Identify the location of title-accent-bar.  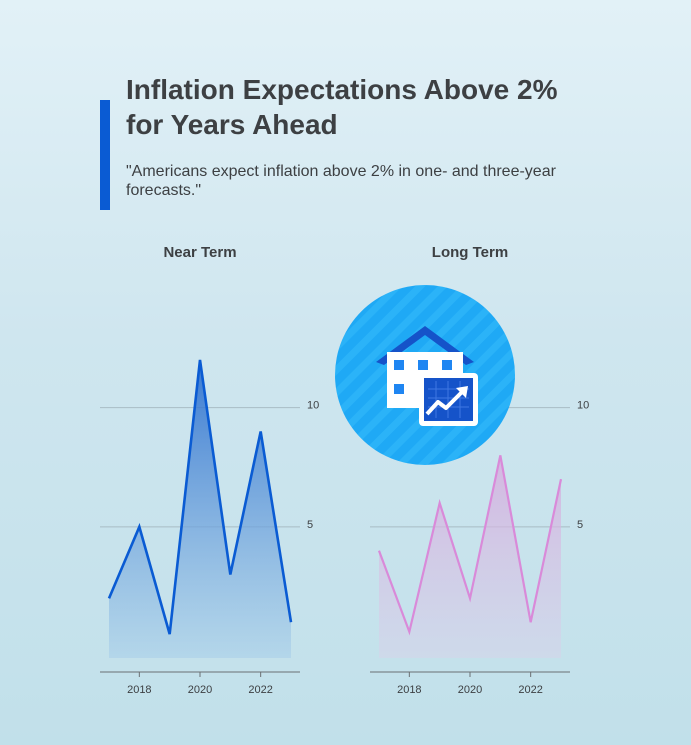
(105, 155).